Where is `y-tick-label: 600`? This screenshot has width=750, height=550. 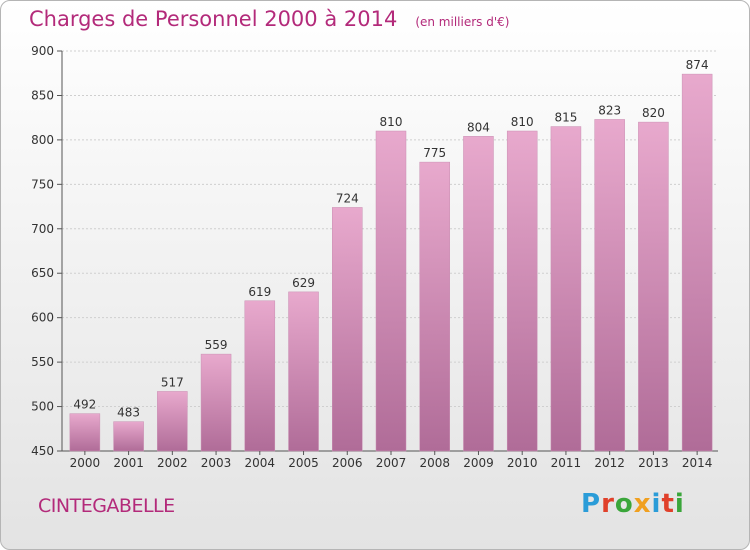 y-tick-label: 600 is located at coordinates (42, 318).